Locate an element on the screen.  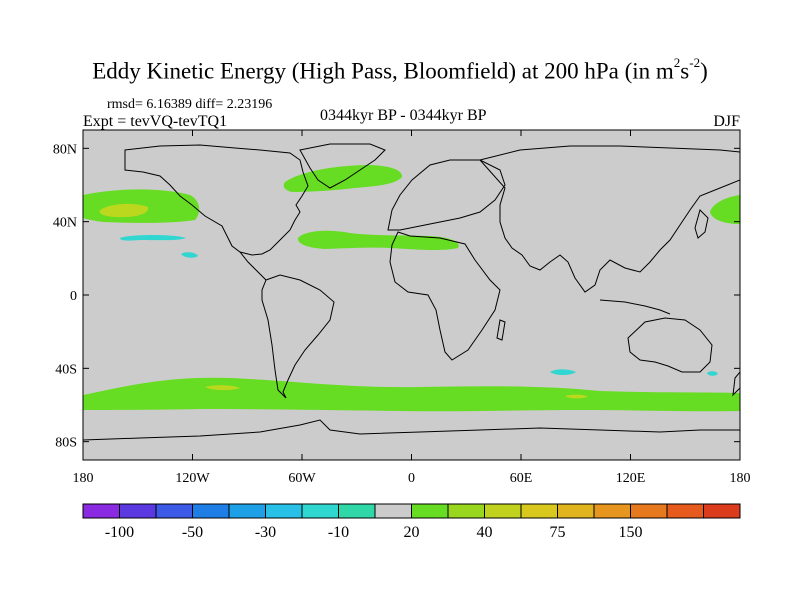
lon-tick-label: 60E is located at coordinates (521, 478).